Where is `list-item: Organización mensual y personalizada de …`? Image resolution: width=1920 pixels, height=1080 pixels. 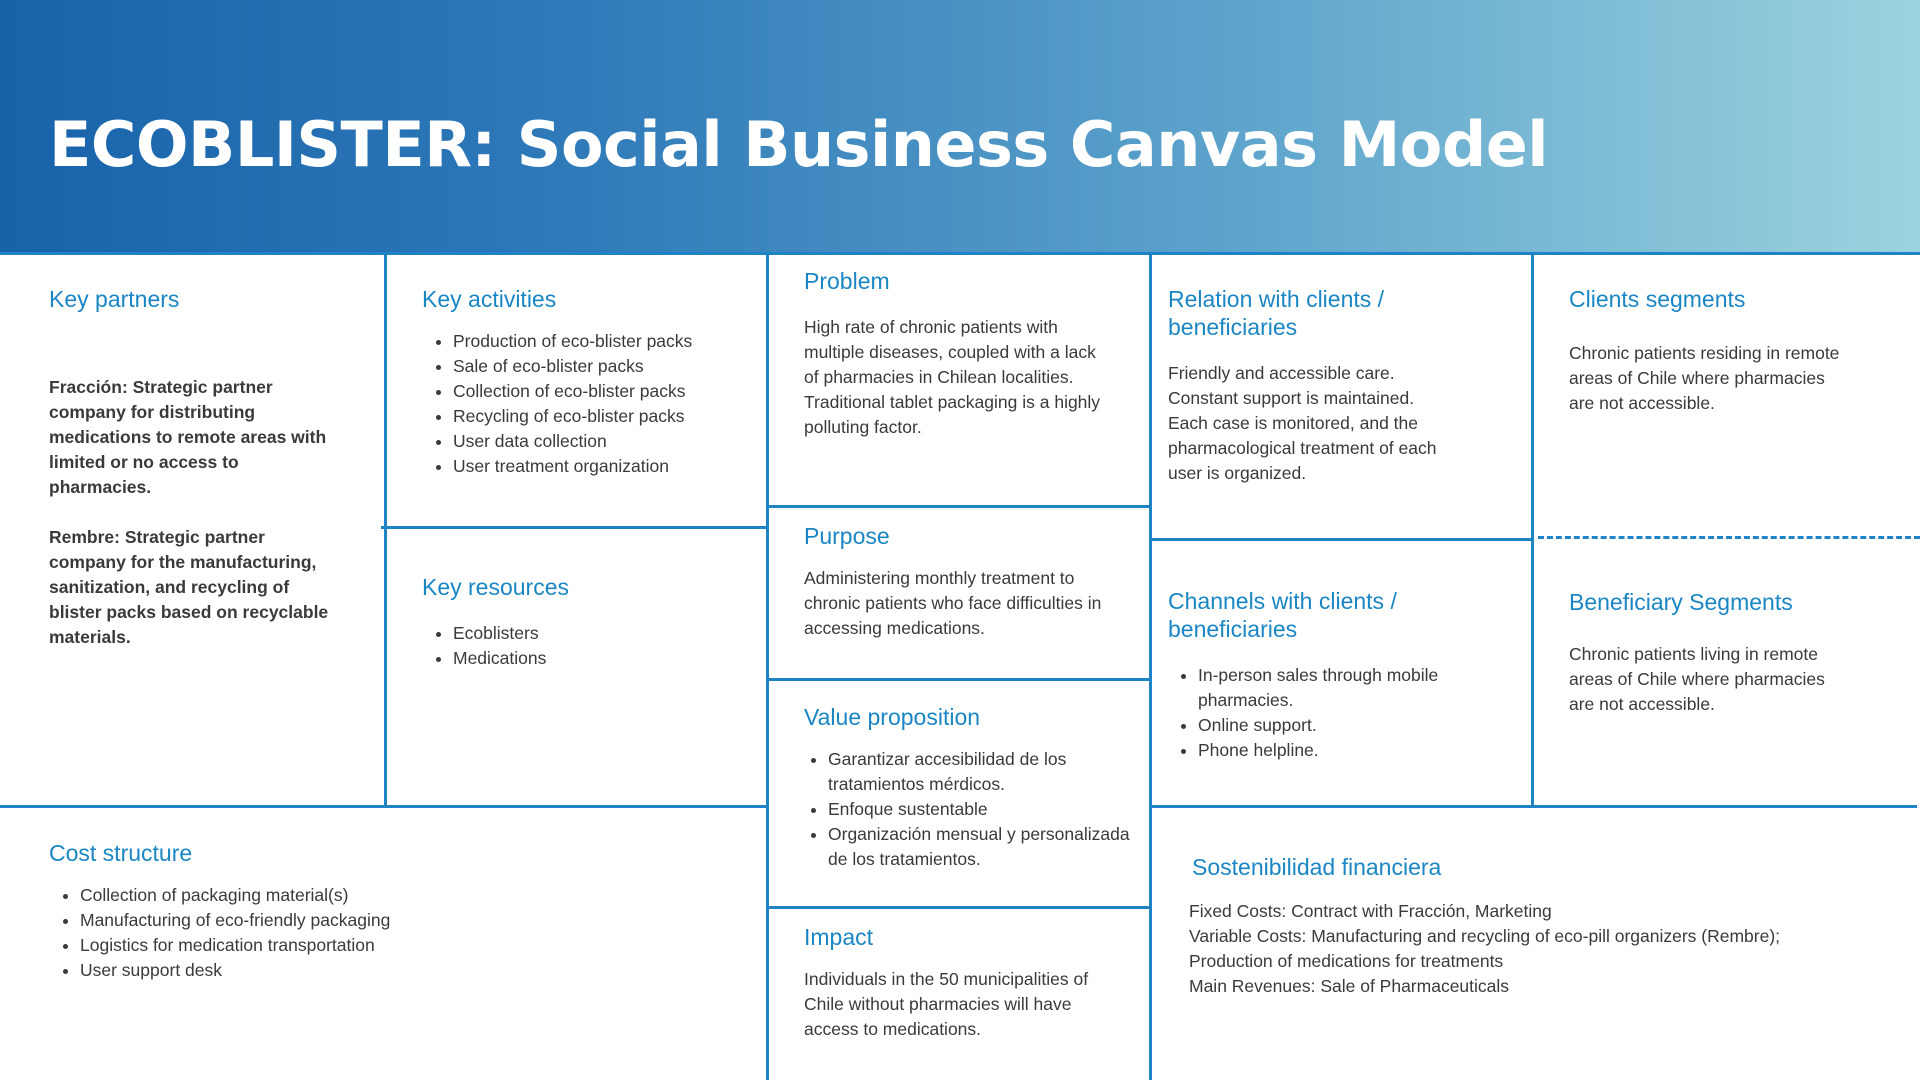 list-item: Organización mensual y personalizada de … is located at coordinates (986, 847).